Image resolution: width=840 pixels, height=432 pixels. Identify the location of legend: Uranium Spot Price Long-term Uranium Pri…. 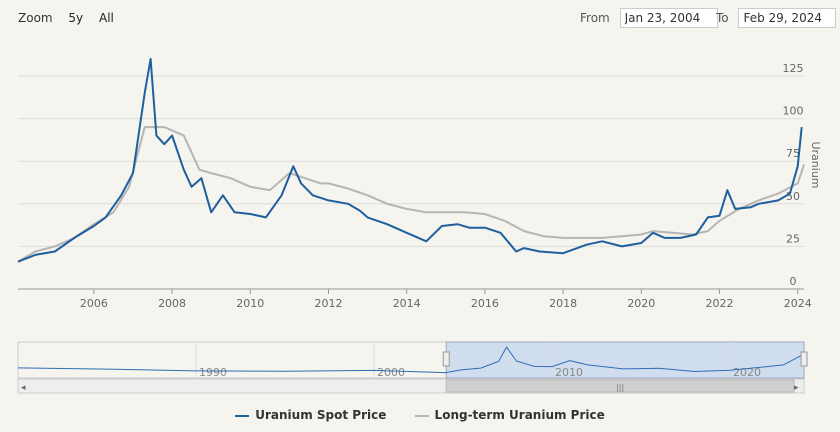
(420, 415).